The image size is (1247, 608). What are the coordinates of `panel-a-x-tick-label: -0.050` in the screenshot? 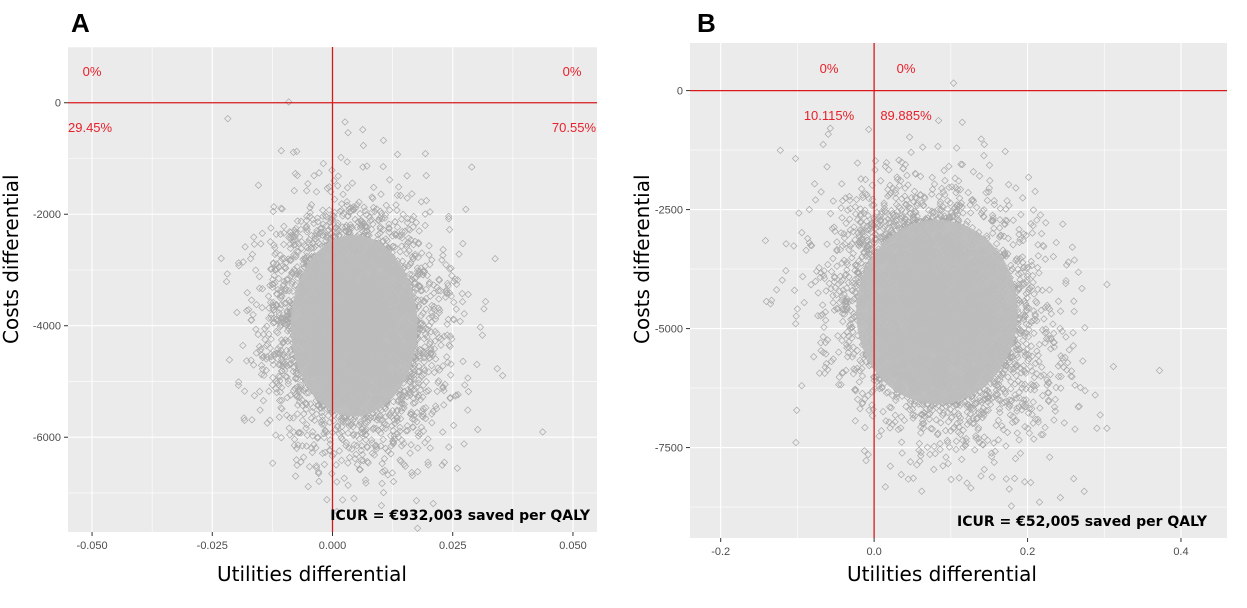 It's located at (91, 546).